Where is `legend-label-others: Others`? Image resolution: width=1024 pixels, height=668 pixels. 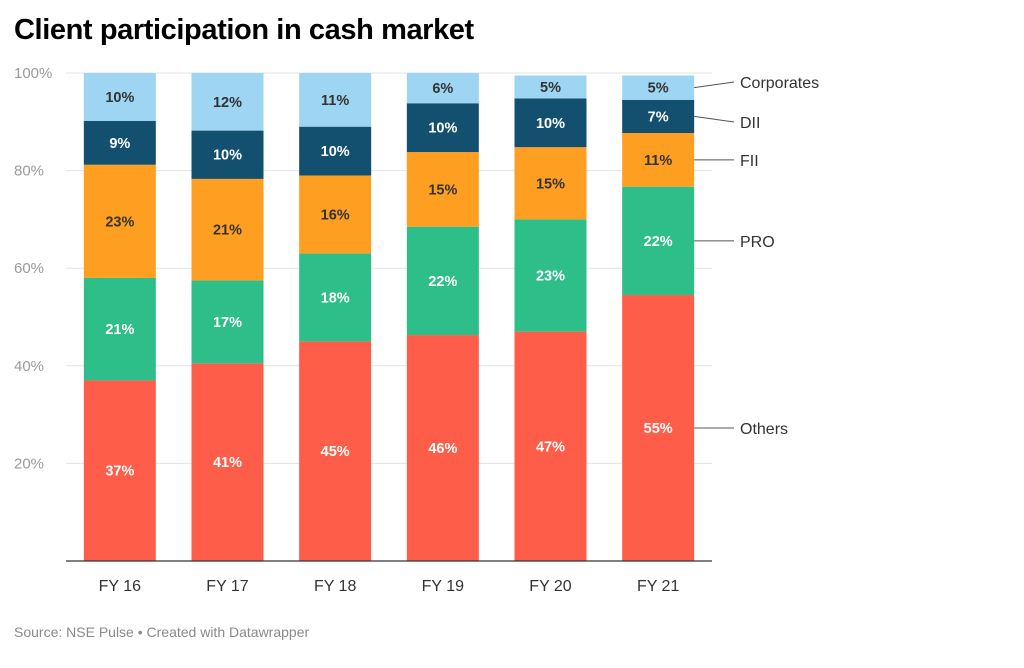
legend-label-others: Others is located at coordinates (764, 429).